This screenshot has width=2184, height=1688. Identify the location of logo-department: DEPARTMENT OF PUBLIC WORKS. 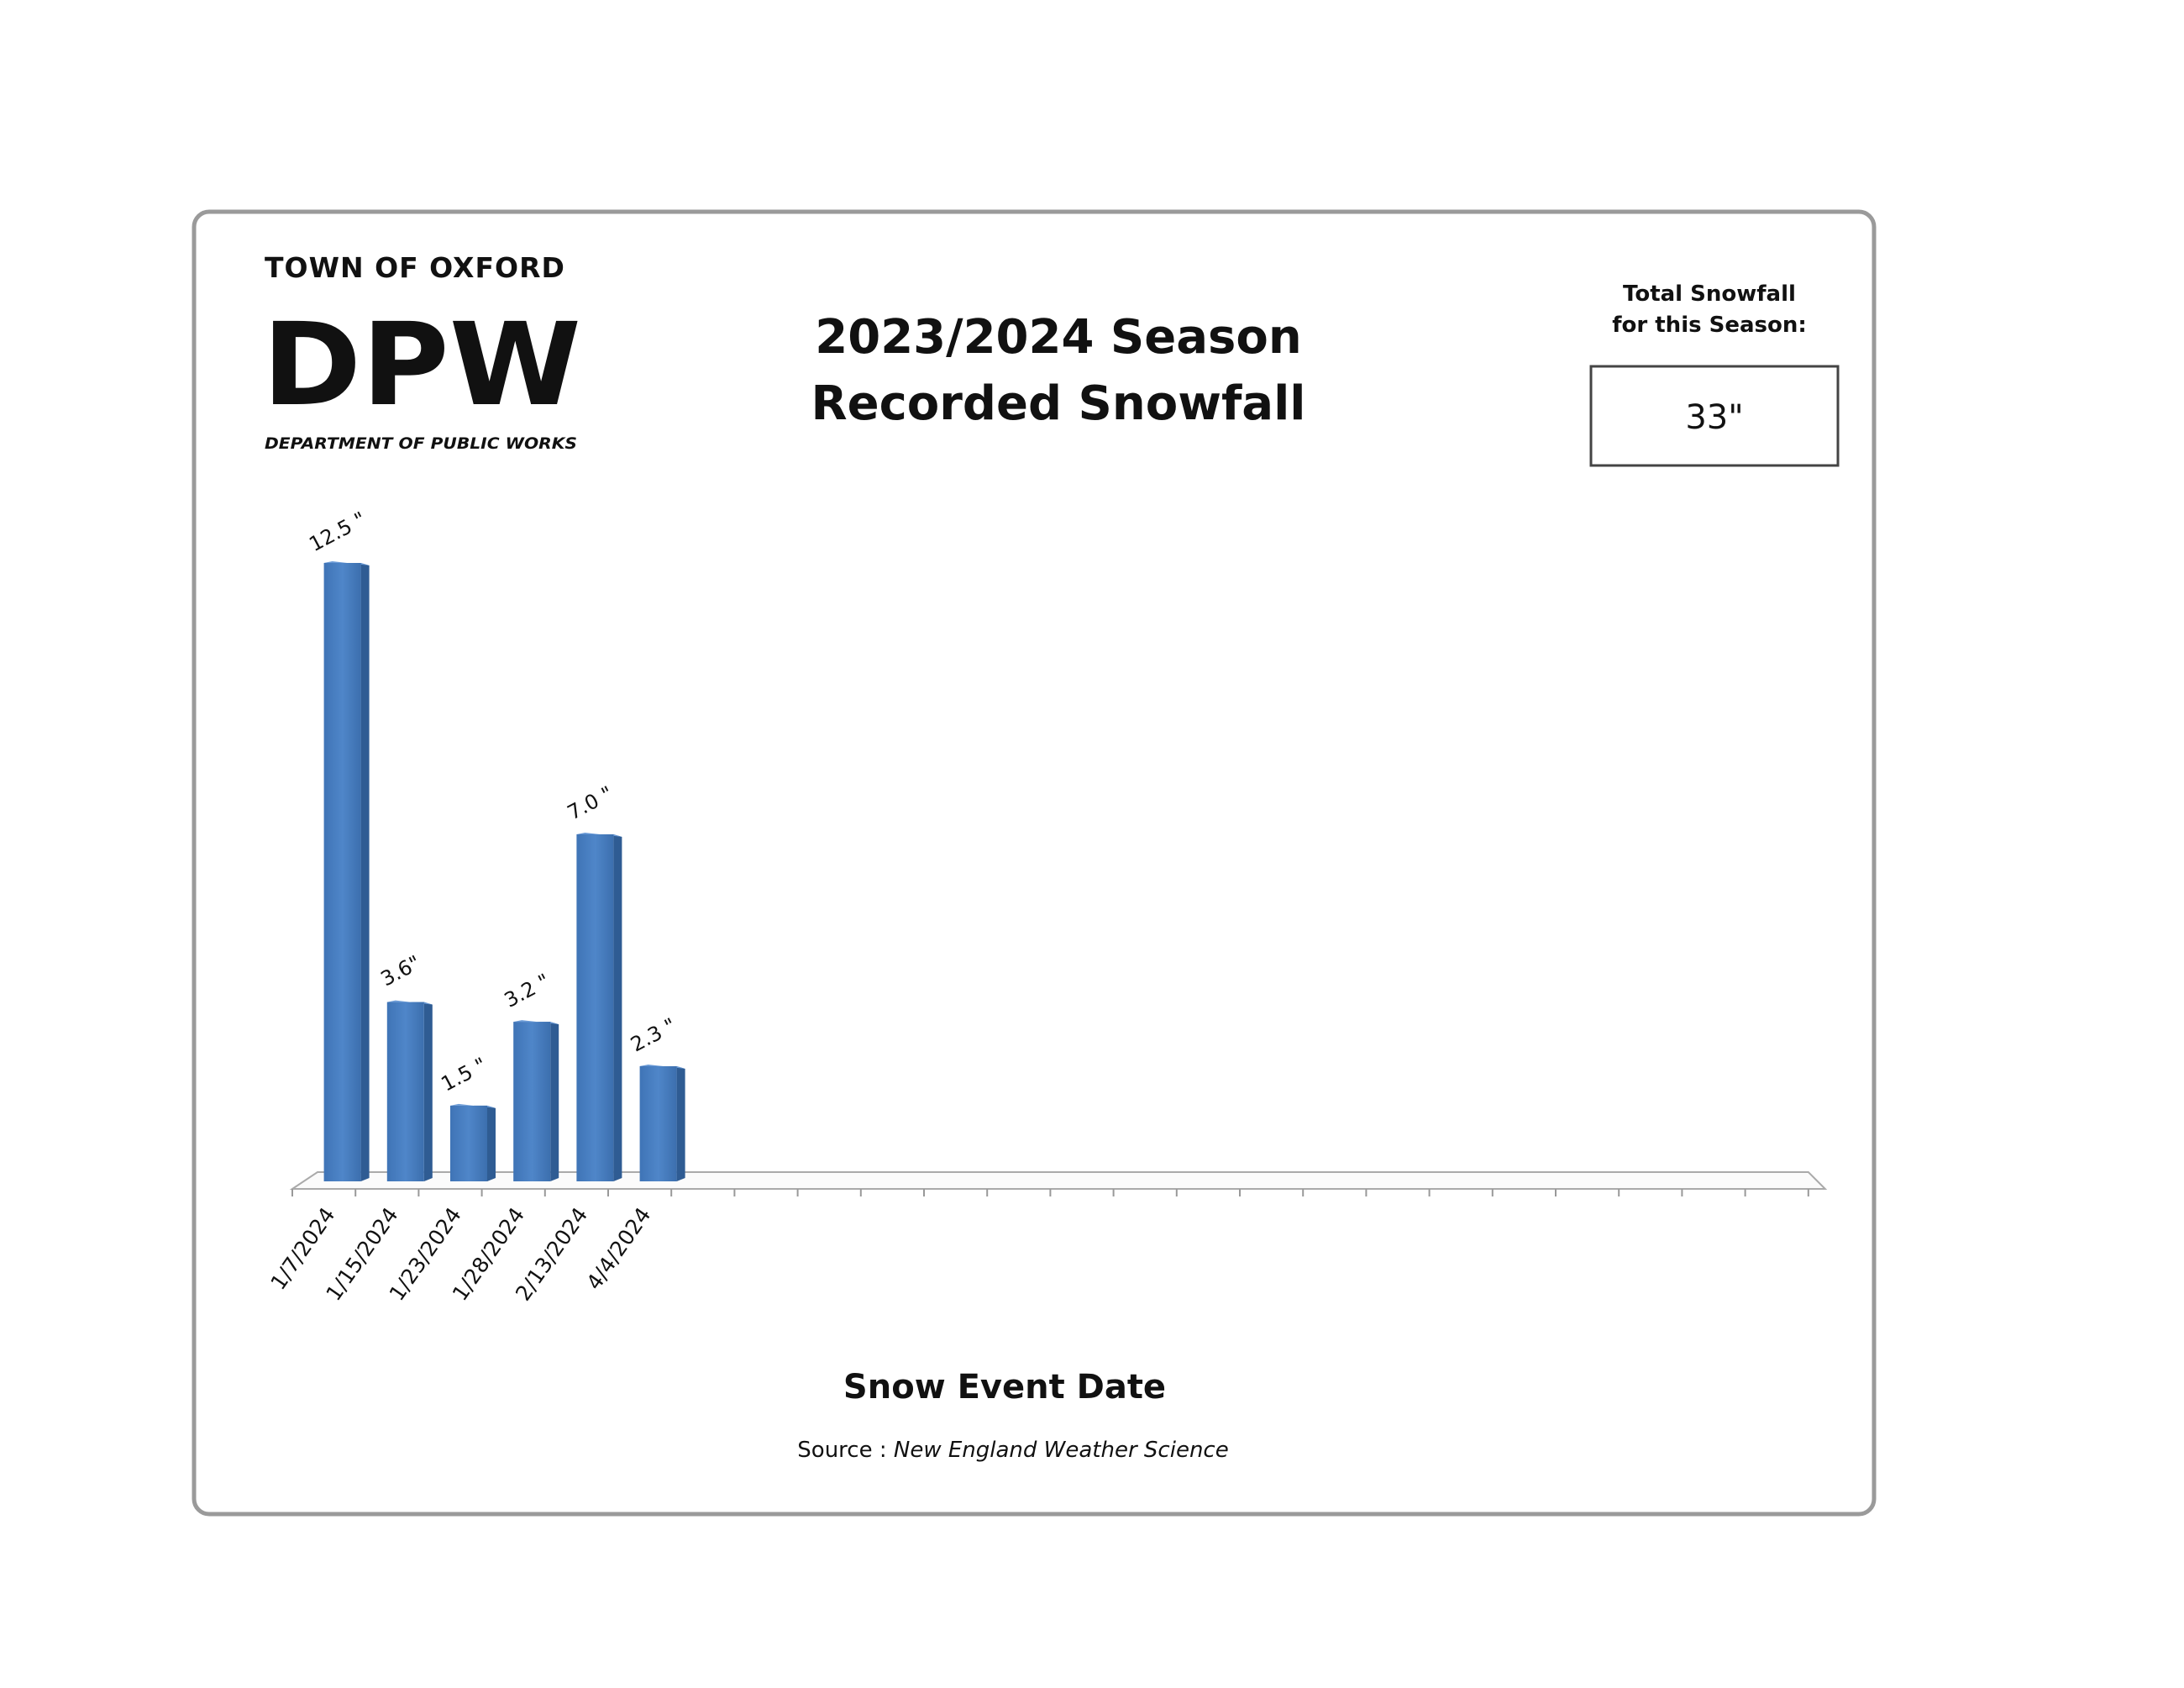
(421, 443).